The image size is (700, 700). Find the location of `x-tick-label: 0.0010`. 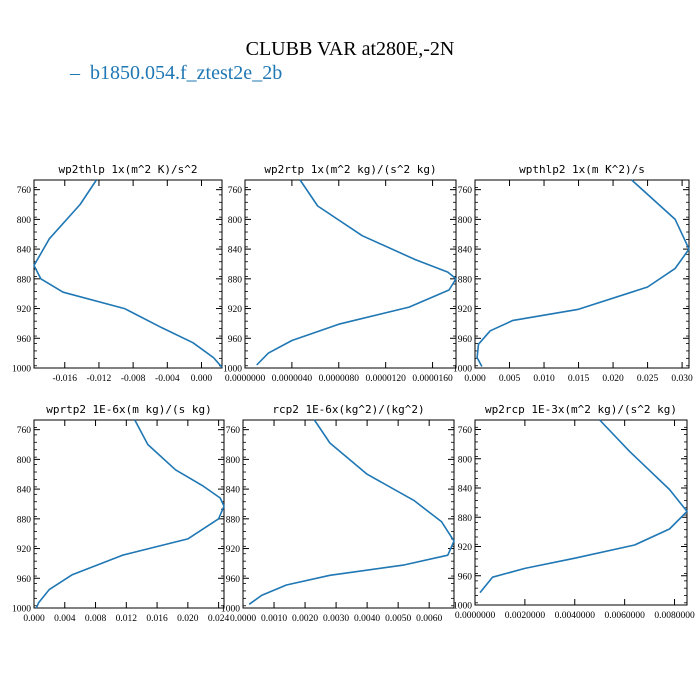

x-tick-label: 0.0010 is located at coordinates (274, 619).